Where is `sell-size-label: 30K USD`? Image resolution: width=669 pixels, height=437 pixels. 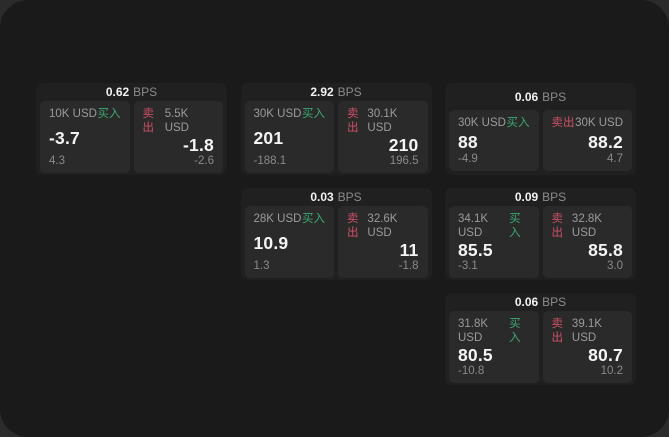
sell-size-label: 30K USD is located at coordinates (599, 123).